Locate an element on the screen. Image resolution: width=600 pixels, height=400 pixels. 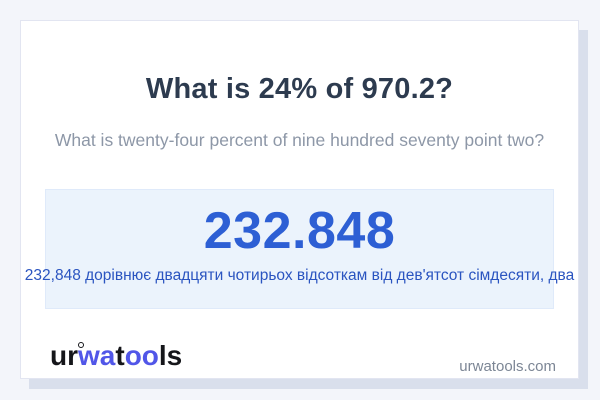
logo-part-ls: ls is located at coordinates (170, 355).